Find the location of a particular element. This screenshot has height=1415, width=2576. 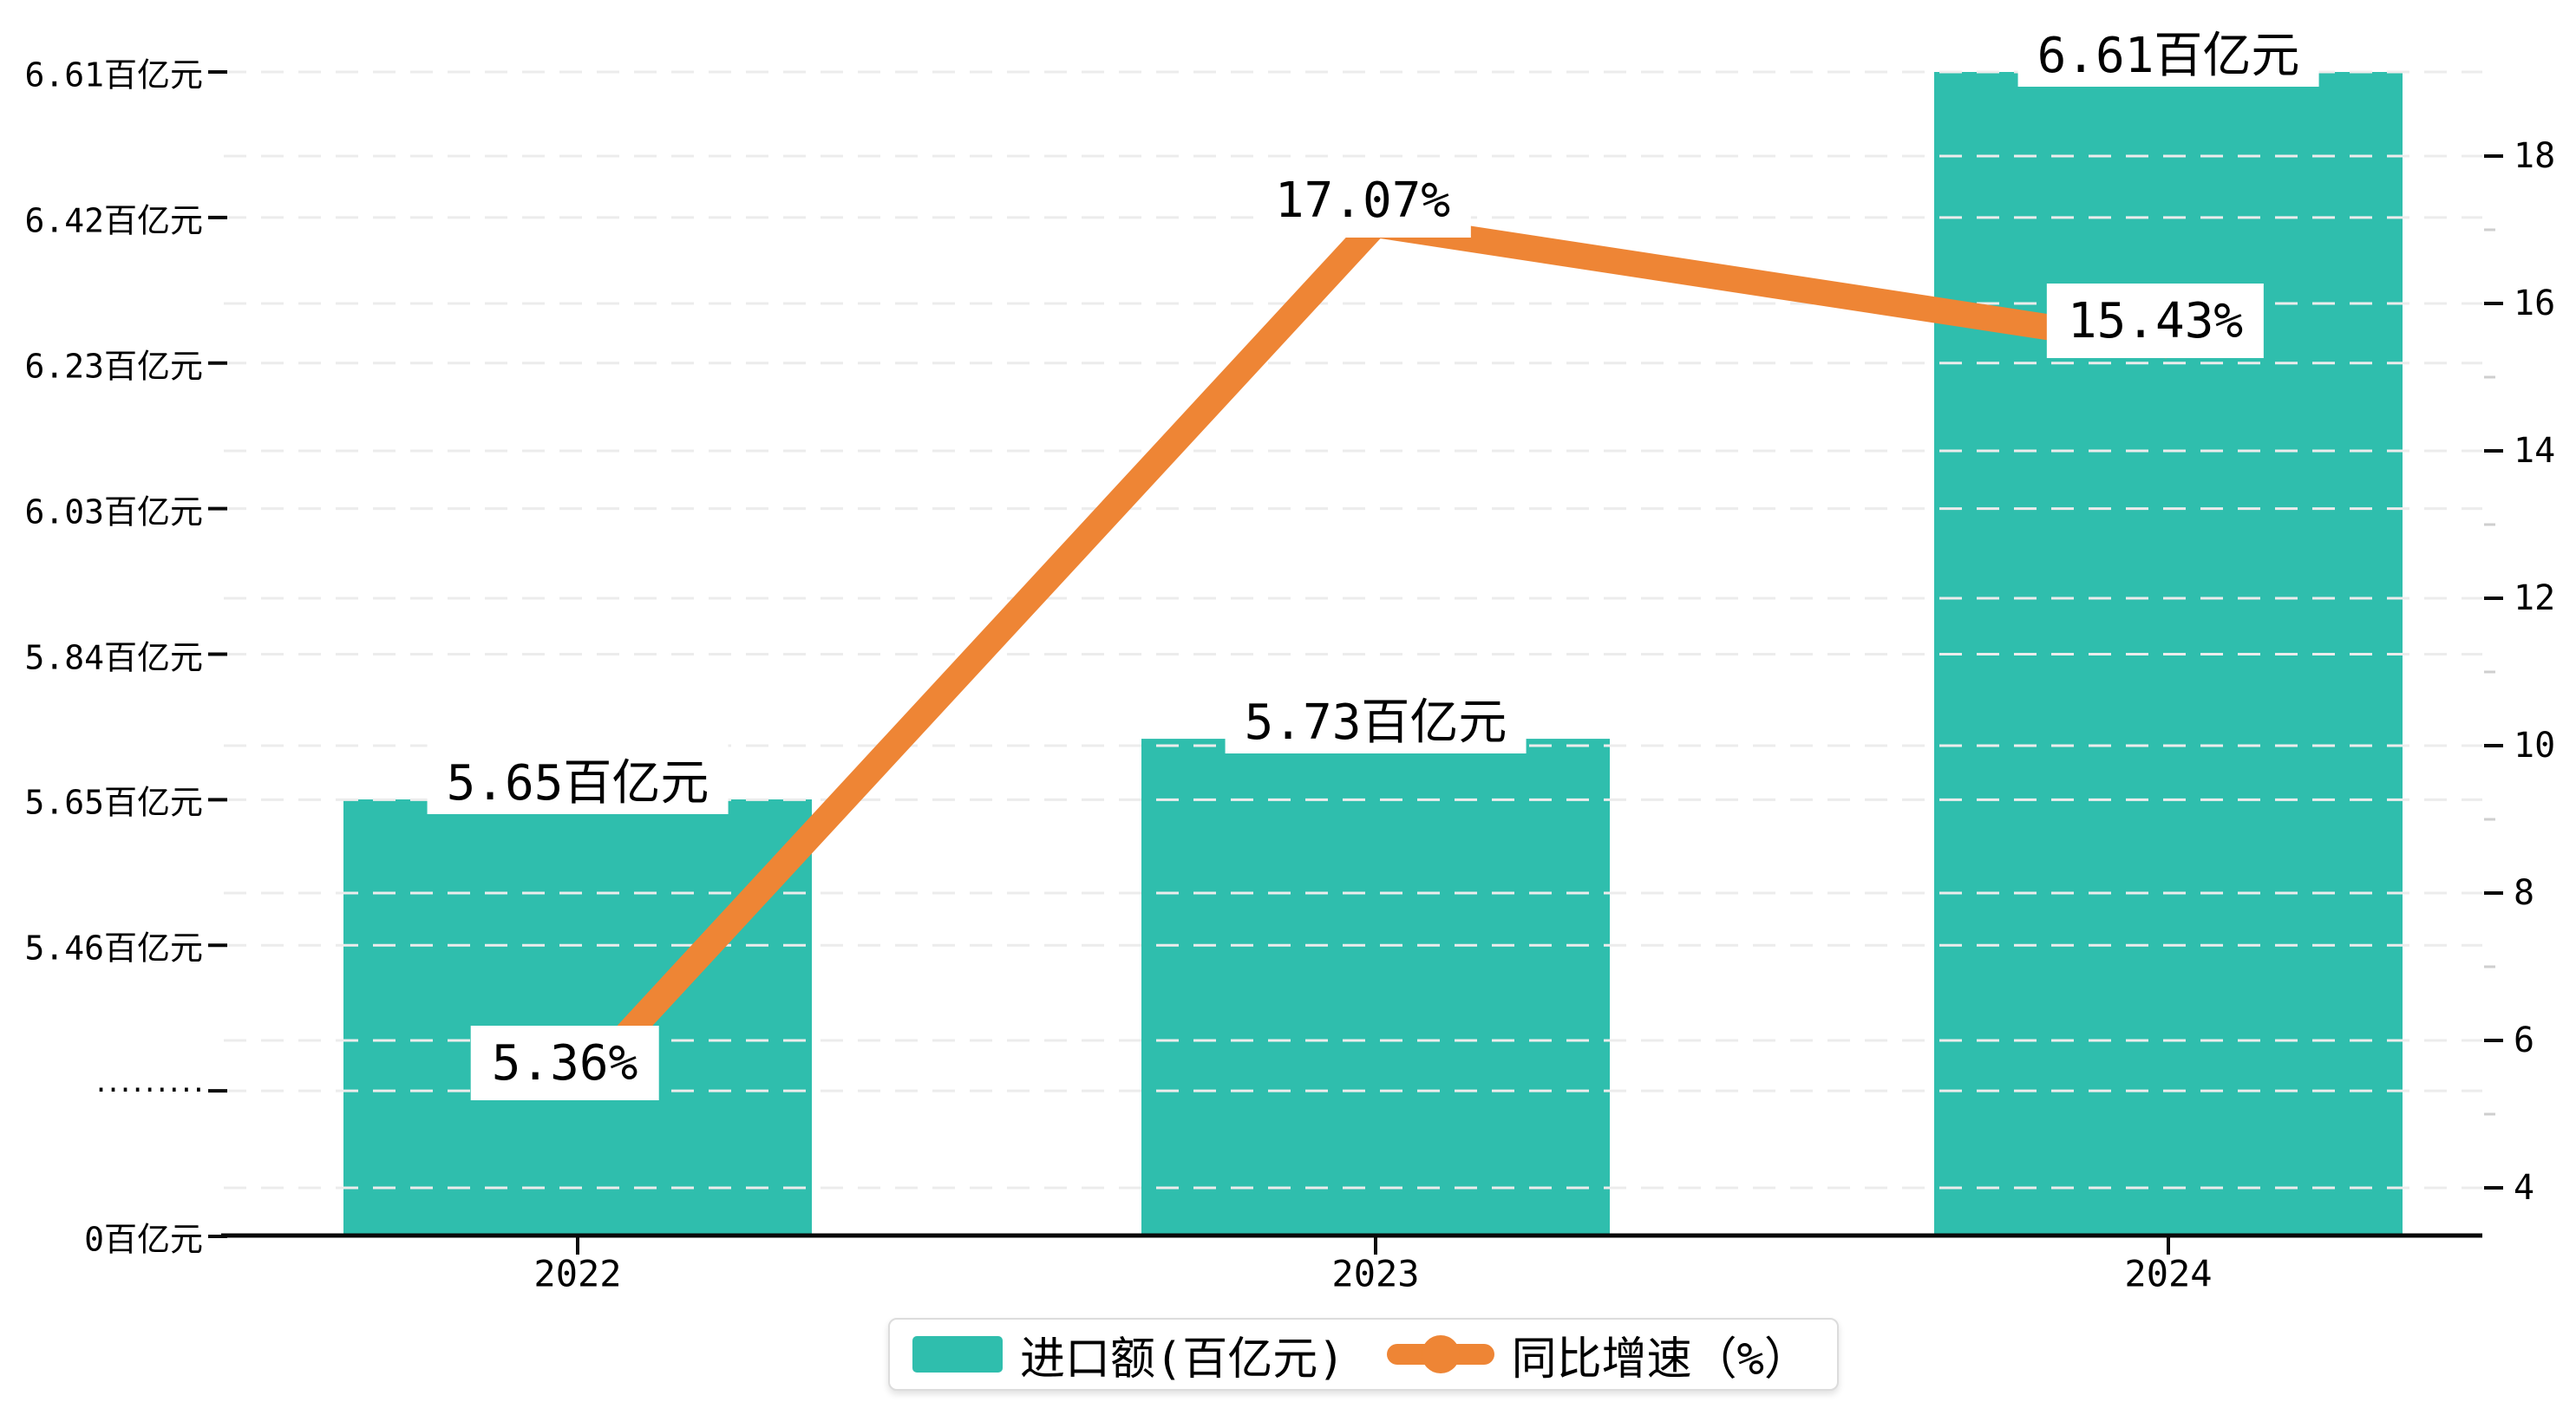

left-axis-tick-label: 6.23百亿元 is located at coordinates (113, 366).